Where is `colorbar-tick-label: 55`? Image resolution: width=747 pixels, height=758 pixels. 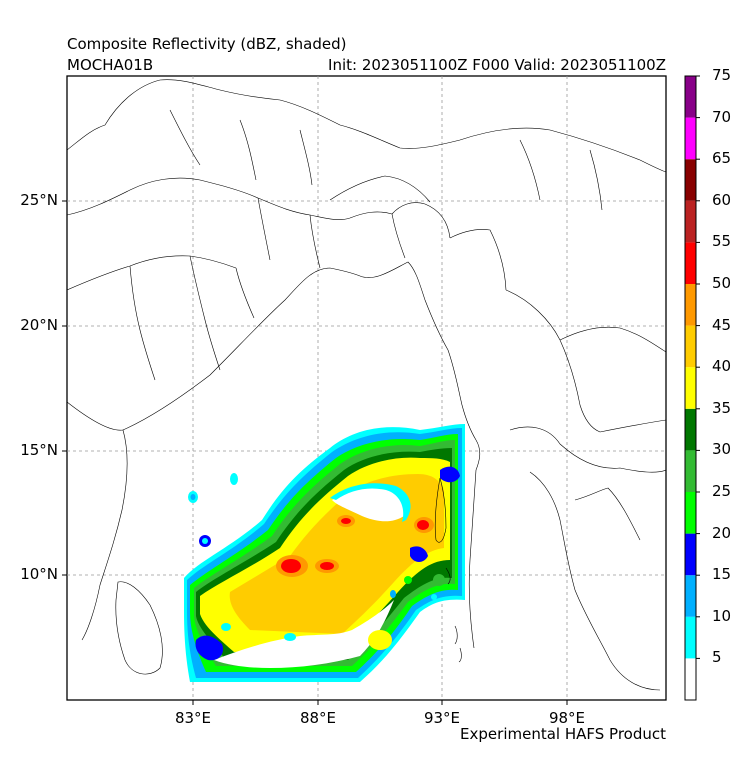
colorbar-tick-label: 55 is located at coordinates (722, 241).